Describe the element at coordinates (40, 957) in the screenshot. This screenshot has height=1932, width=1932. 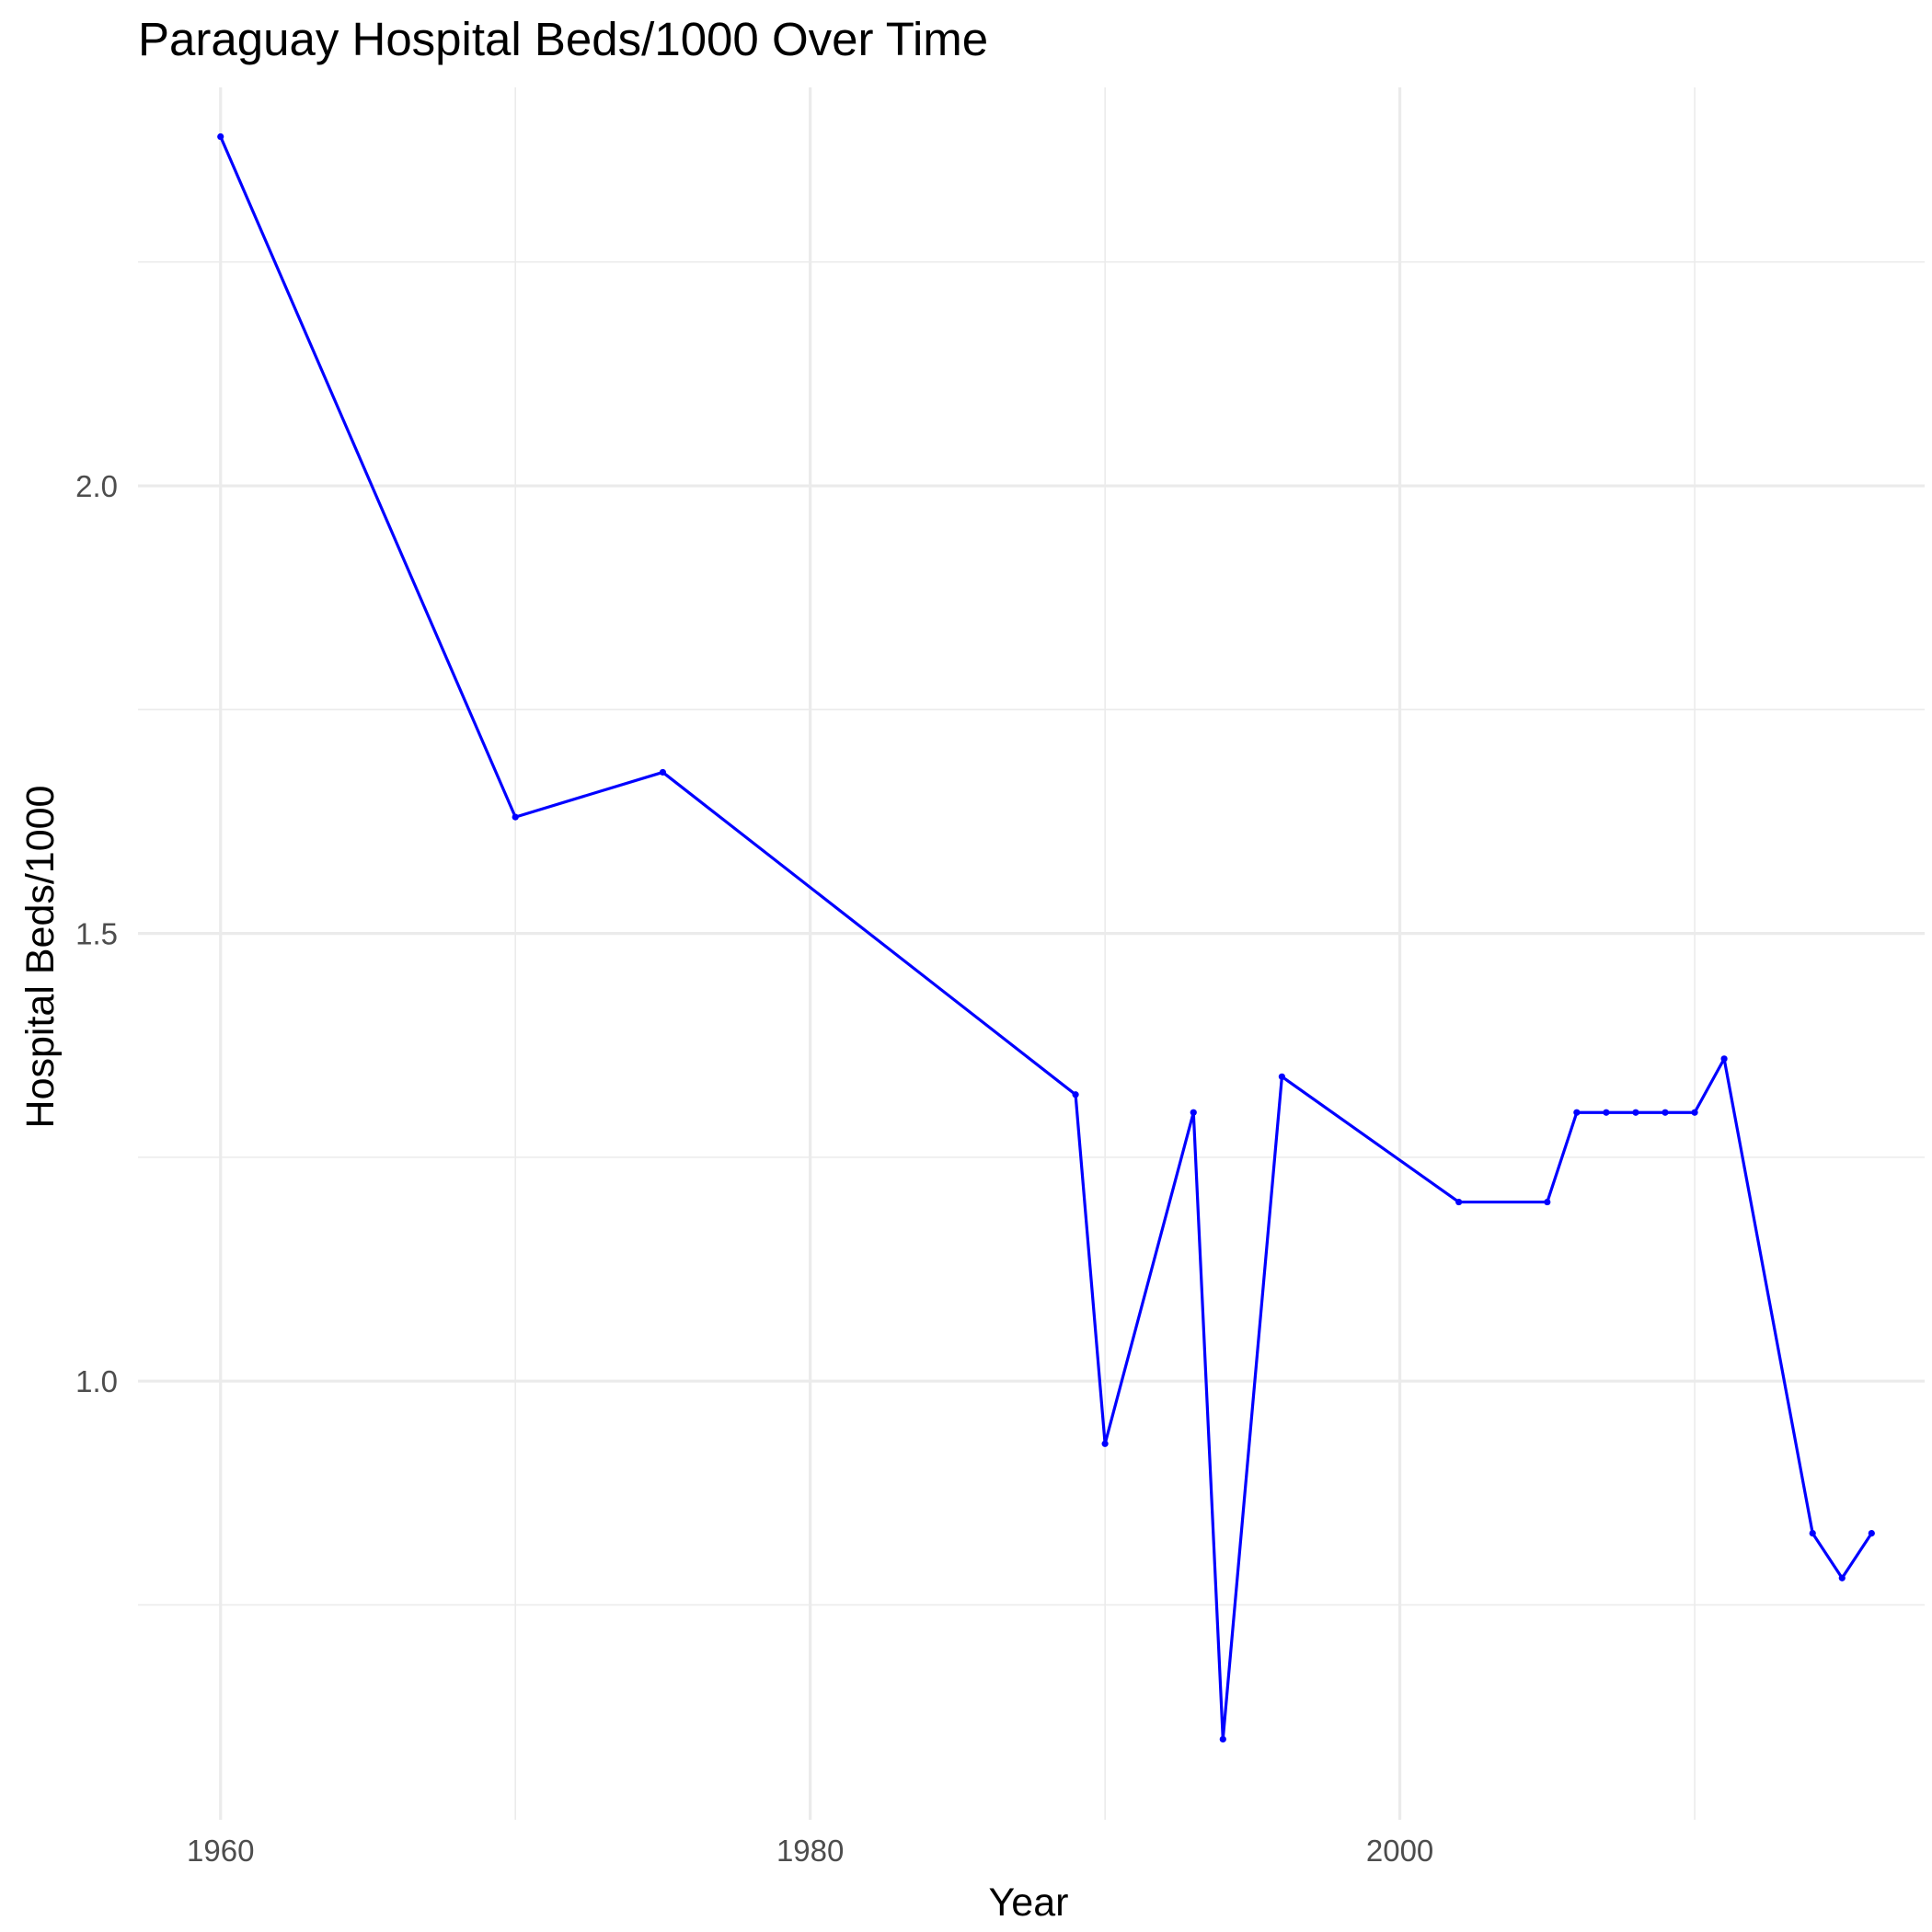
I see `y-axis-title: Hospital Beds/1000` at that location.